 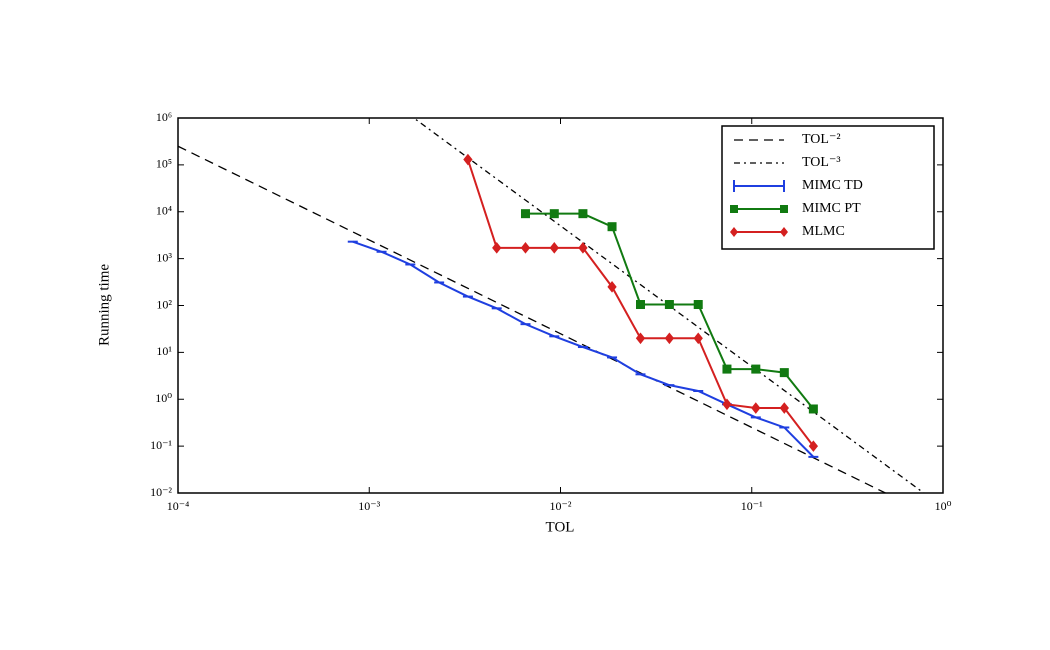 I want to click on x-tick-label: 10⁰, so click(x=943, y=506).